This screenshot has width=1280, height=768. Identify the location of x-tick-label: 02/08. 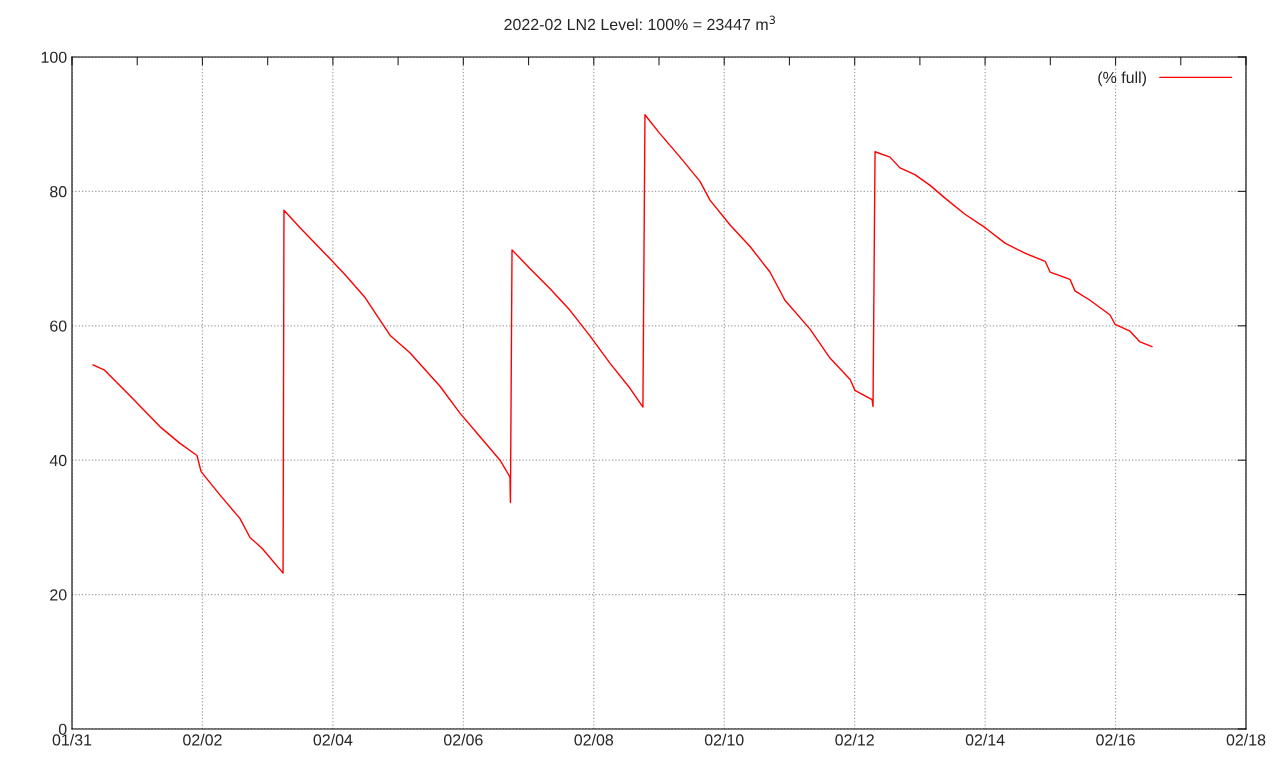
(594, 739).